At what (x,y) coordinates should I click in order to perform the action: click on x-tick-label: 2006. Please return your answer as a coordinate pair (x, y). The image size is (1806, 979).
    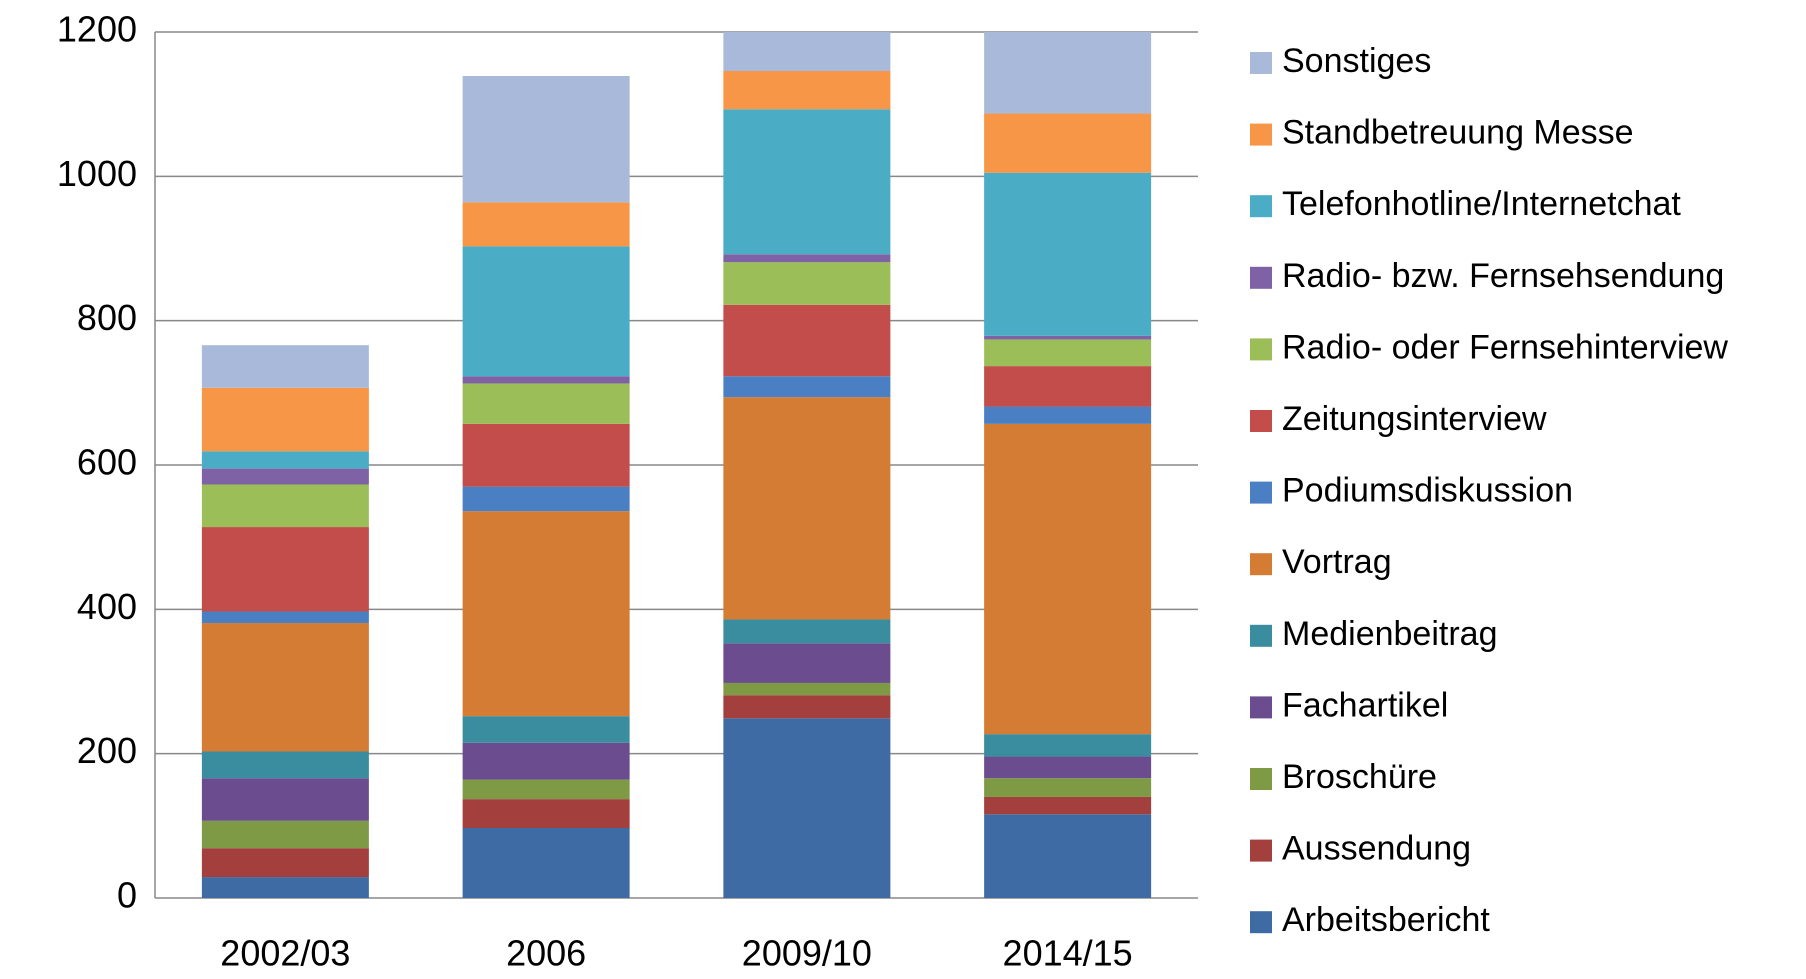
    Looking at the image, I should click on (546, 953).